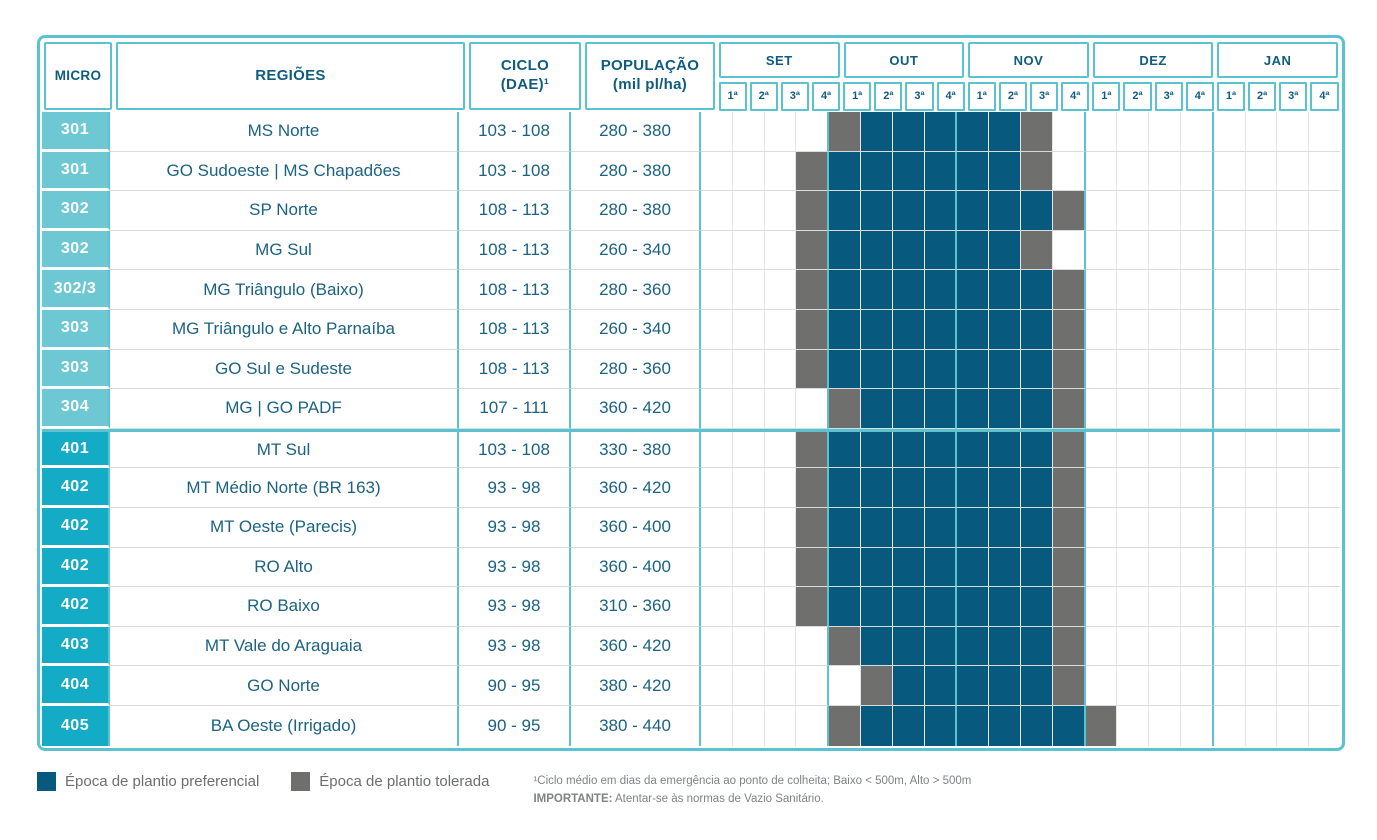 Image resolution: width=1377 pixels, height=840 pixels. Describe the element at coordinates (284, 369) in the screenshot. I see `region-name: GO Sul e Sudeste` at that location.